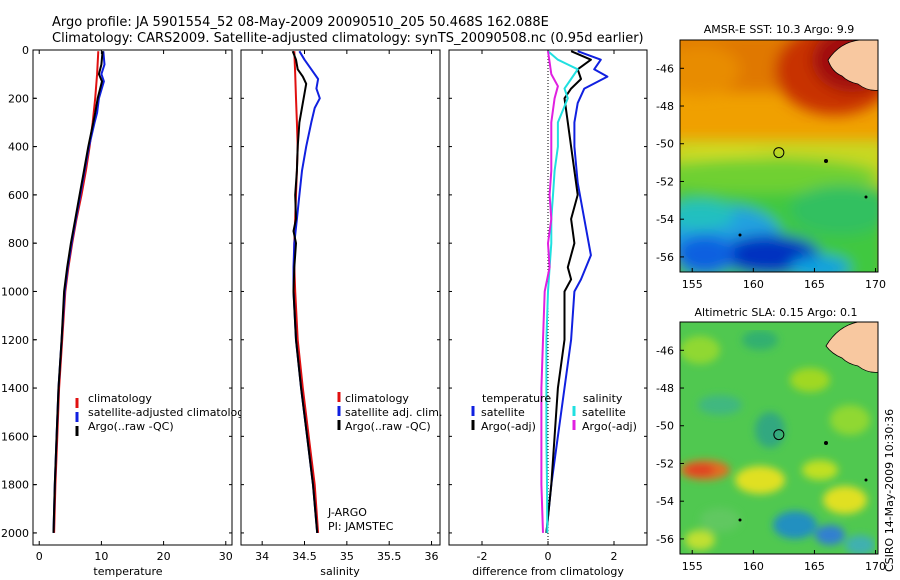  Describe the element at coordinates (226, 556) in the screenshot. I see `x-tick-label: 30` at that location.